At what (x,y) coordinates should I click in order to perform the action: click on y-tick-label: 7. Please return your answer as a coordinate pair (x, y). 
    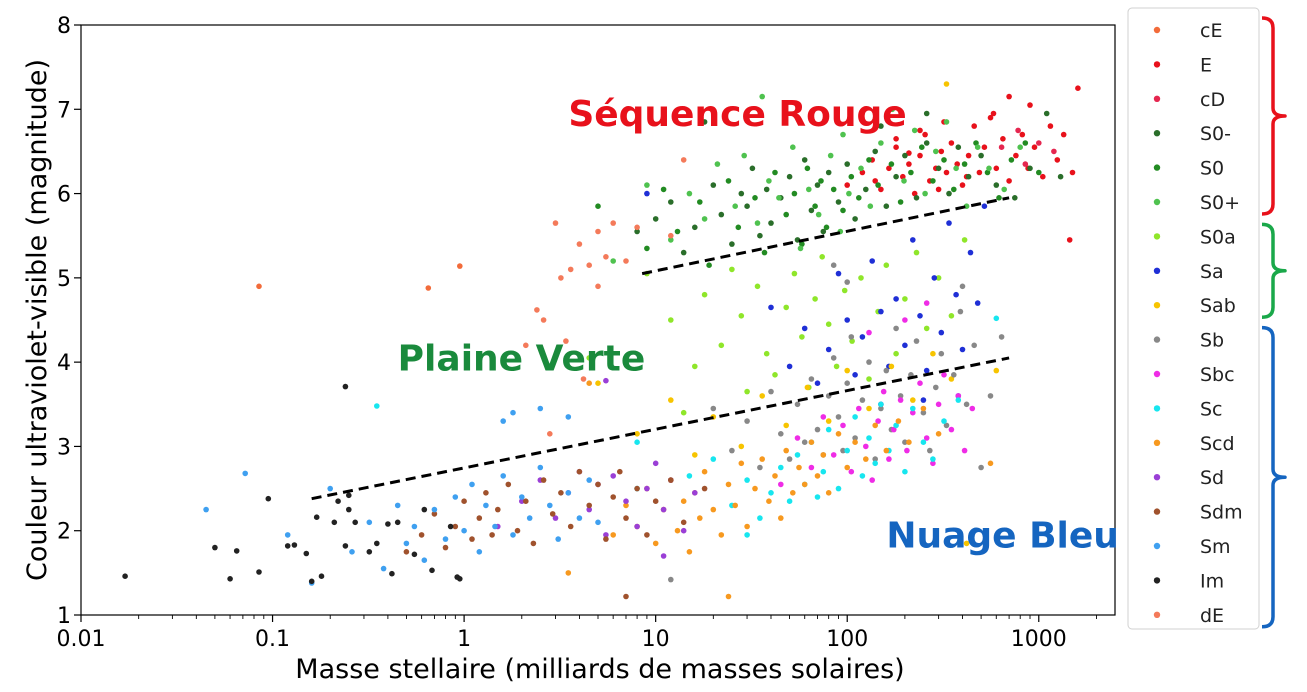
    Looking at the image, I should click on (64, 110).